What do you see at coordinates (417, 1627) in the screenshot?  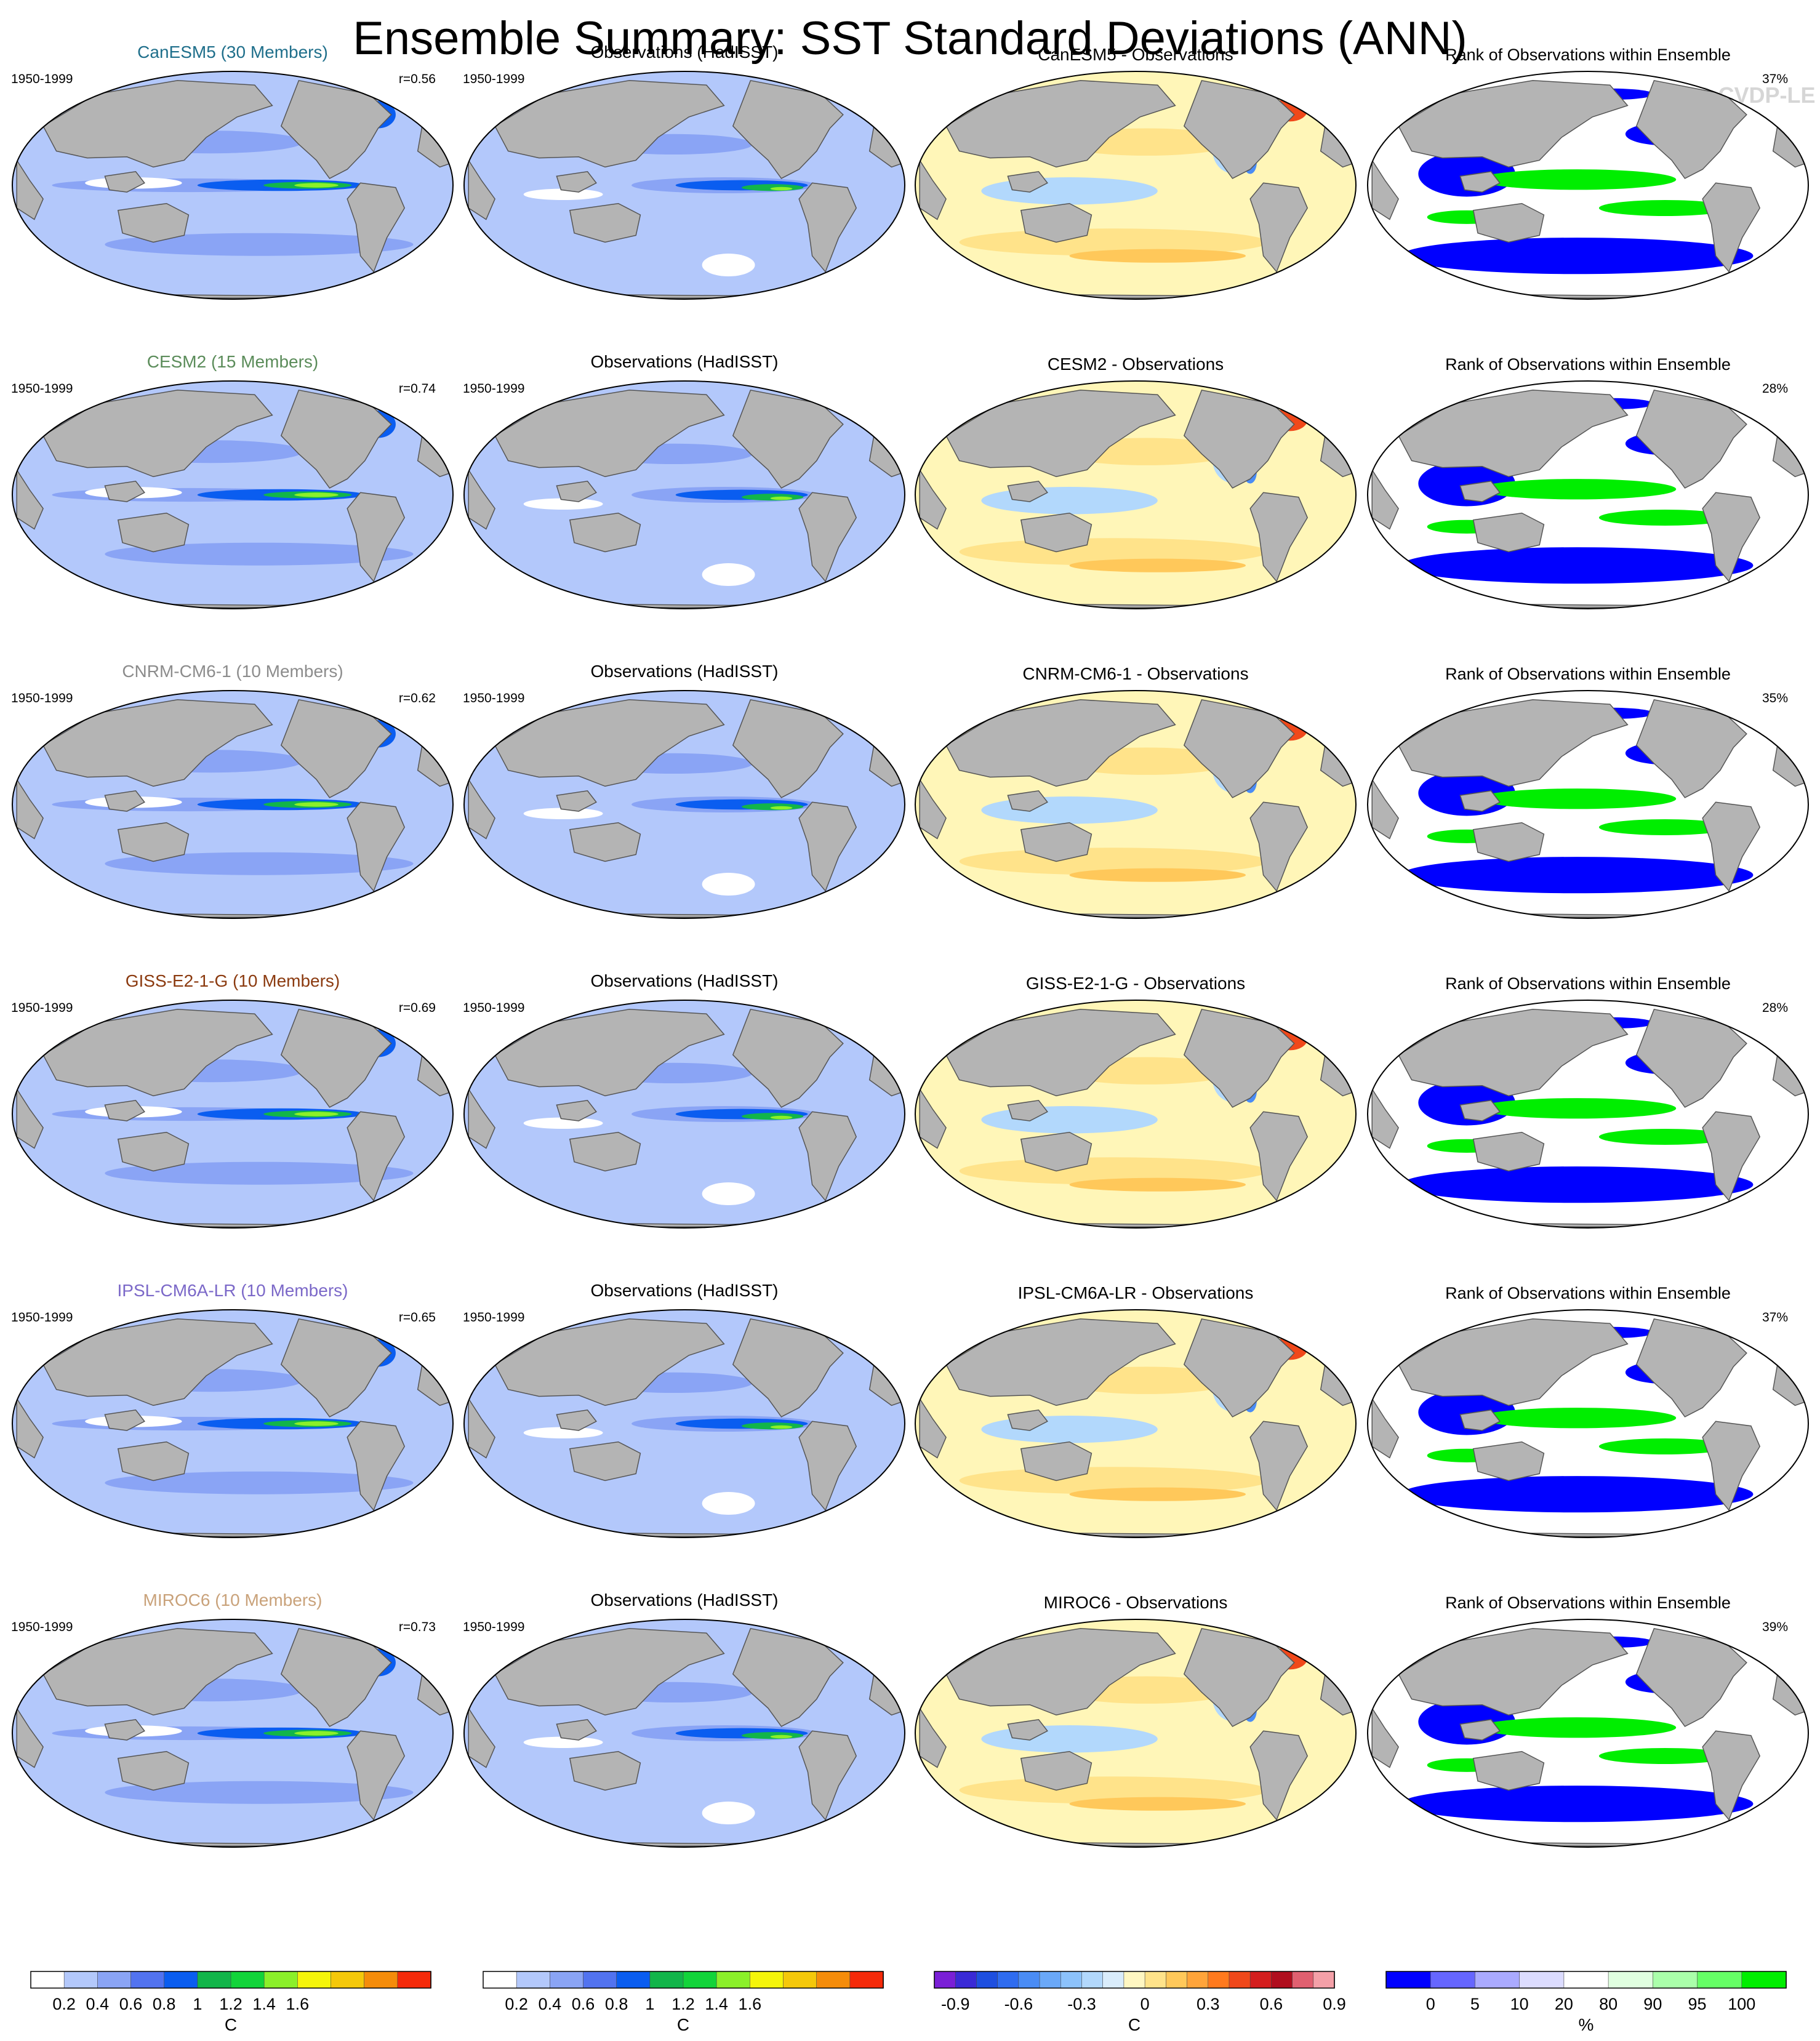 I see `pattern-correlation: r=0.73` at bounding box center [417, 1627].